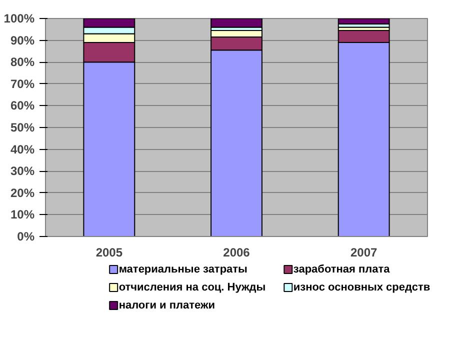 The width and height of the screenshot is (464, 345). What do you see at coordinates (236, 253) in the screenshot?
I see `x-tick-label: 2006` at bounding box center [236, 253].